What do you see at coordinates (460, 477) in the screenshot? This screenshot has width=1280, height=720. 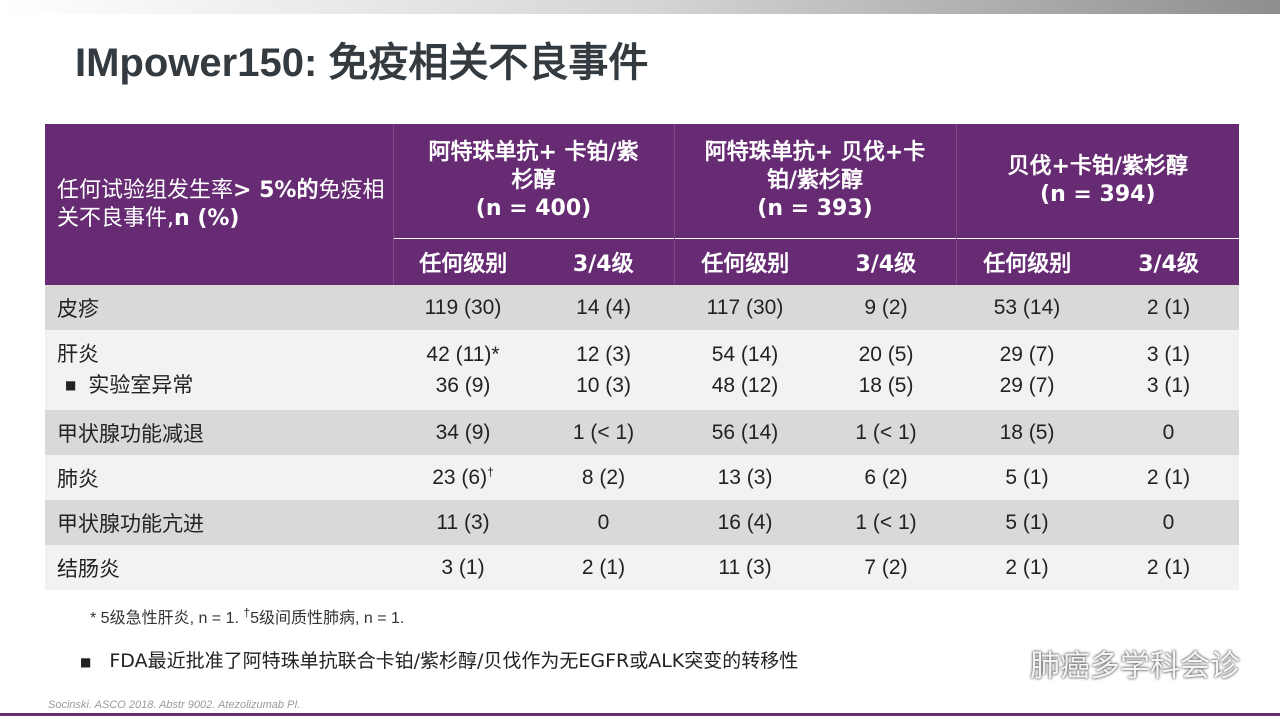 I see `cell-value: 23 (6)` at bounding box center [460, 477].